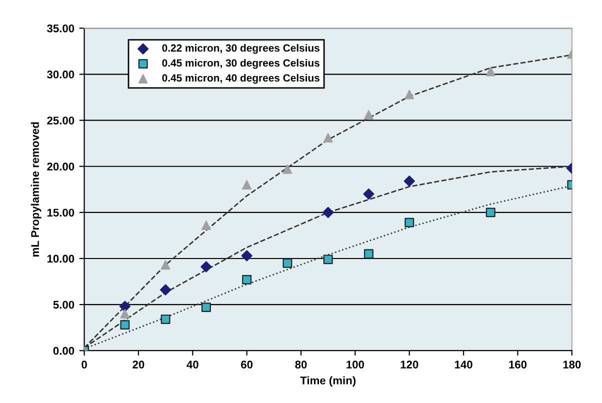 This screenshot has width=602, height=403. Describe the element at coordinates (355, 364) in the screenshot. I see `x-tick-label: 100` at that location.